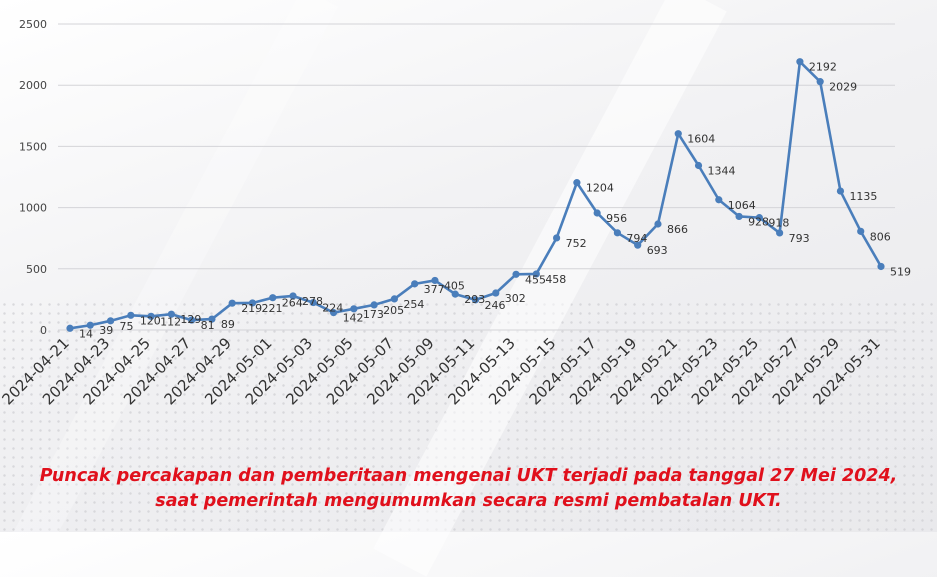 Image resolution: width=937 pixels, height=577 pixels. What do you see at coordinates (33, 85) in the screenshot?
I see `y-tick-label: 2000` at bounding box center [33, 85].